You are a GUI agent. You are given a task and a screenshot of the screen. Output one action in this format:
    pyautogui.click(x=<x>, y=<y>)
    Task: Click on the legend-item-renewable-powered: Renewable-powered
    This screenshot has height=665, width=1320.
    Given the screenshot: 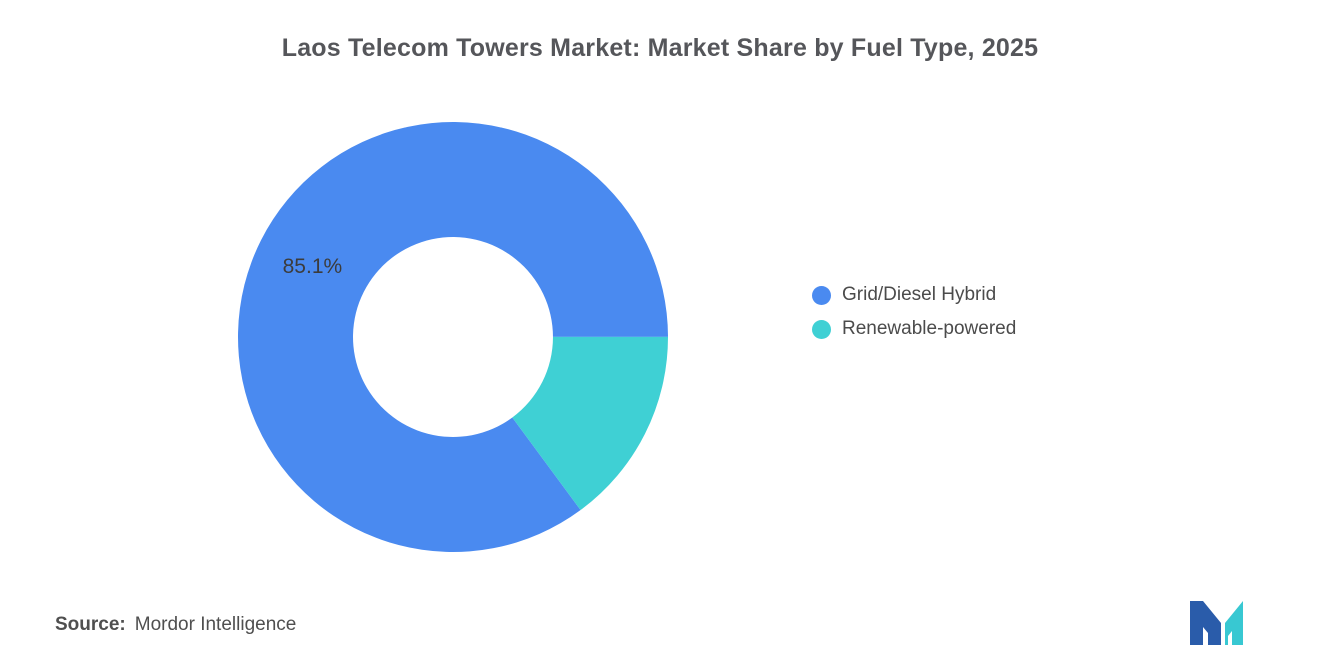 What is the action you would take?
    pyautogui.click(x=914, y=329)
    